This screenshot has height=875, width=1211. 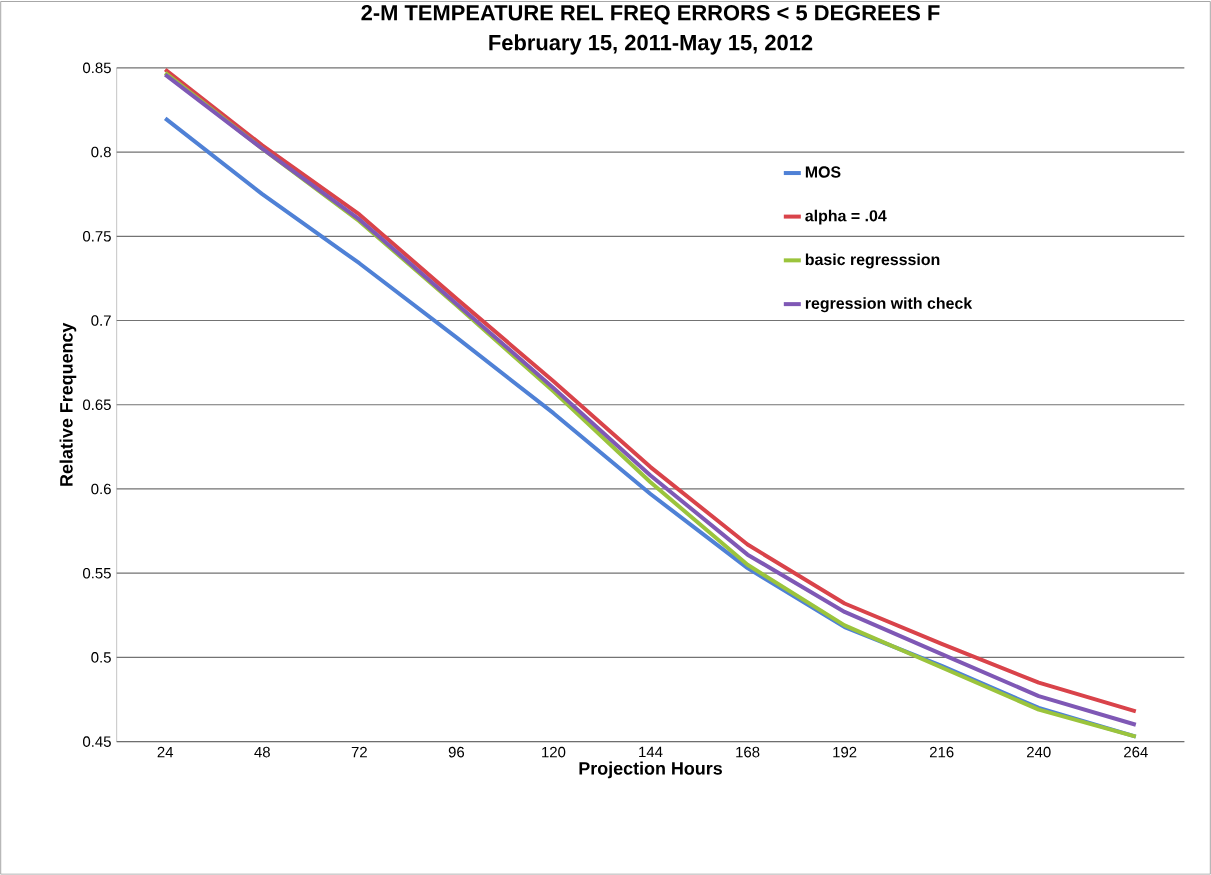 I want to click on chart-subtitle: February 15, 2011-May 15, 2012, so click(x=651, y=44).